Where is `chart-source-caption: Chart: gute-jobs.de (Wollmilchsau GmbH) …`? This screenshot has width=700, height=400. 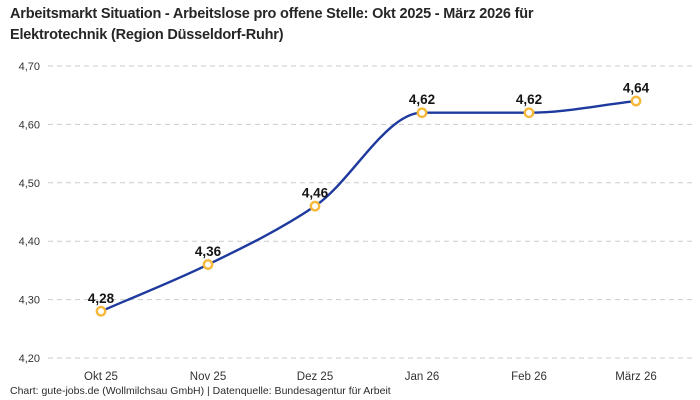
chart-source-caption: Chart: gute-jobs.de (Wollmilchsau GmbH) … is located at coordinates (200, 391).